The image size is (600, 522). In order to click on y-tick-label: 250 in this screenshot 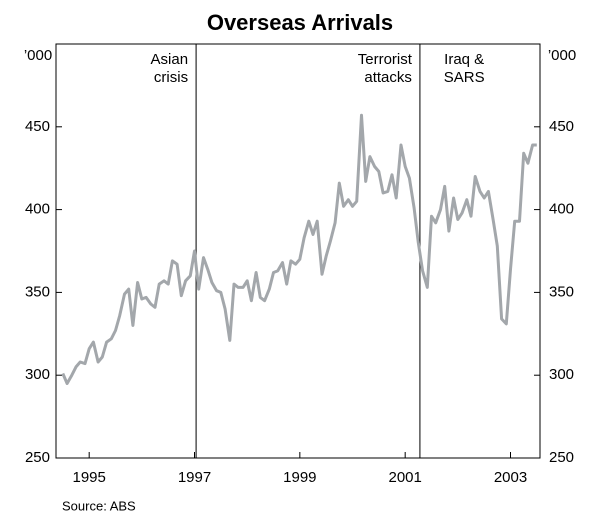, I will do `click(37, 457)`.